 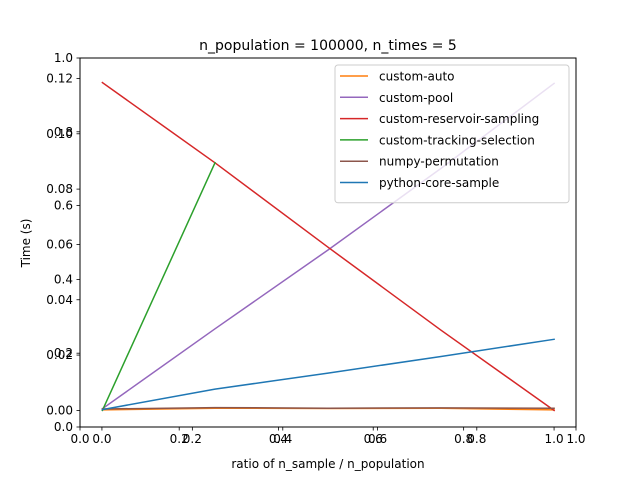 I want to click on legend-label-custom-auto: custom-auto, so click(x=417, y=77).